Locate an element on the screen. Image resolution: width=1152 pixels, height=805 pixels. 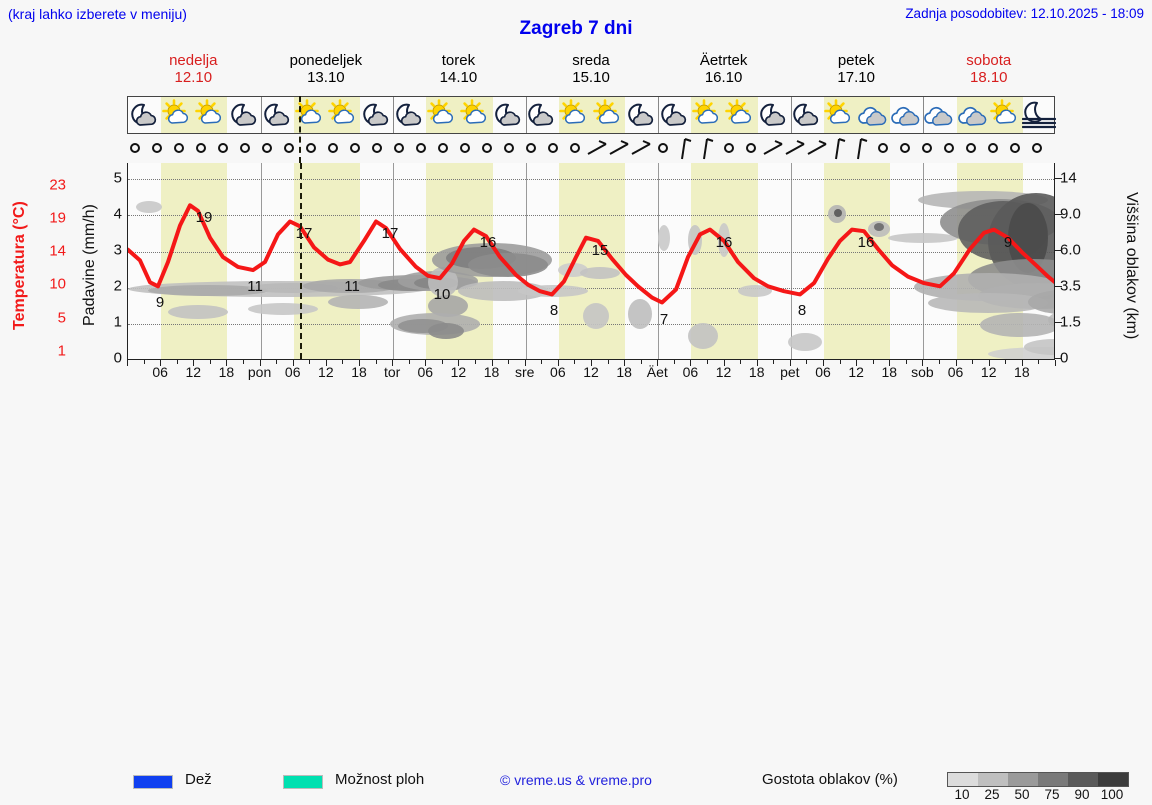
day-header-4: Ä‌etrtek 16.10 is located at coordinates (723, 70).